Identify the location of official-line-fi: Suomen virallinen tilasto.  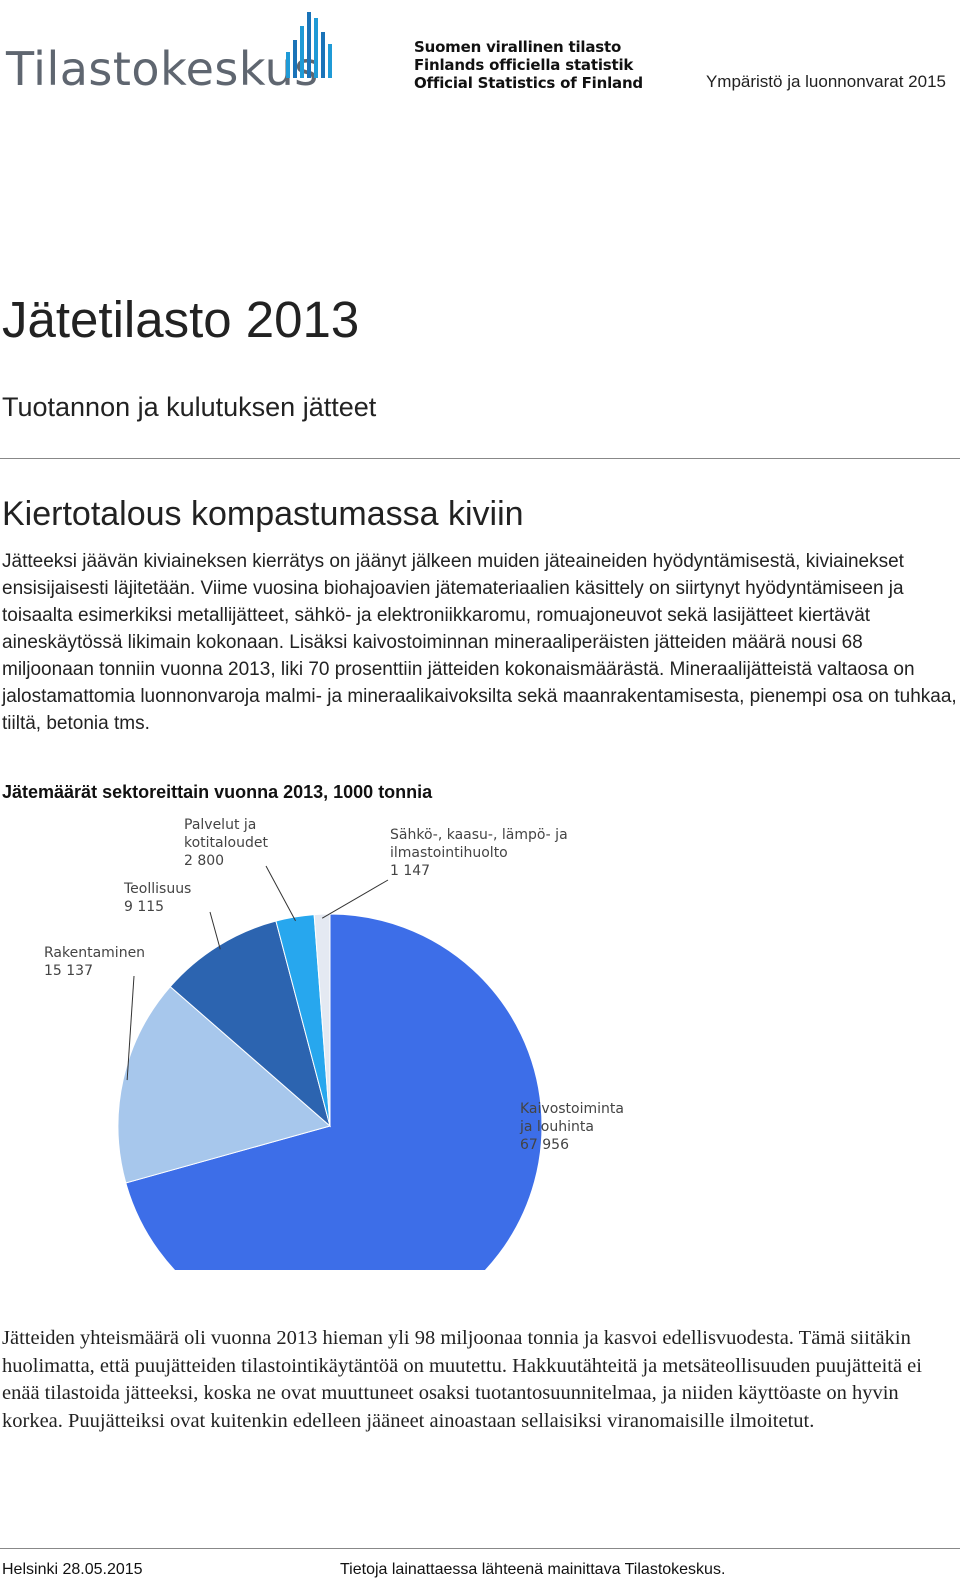
(518, 47).